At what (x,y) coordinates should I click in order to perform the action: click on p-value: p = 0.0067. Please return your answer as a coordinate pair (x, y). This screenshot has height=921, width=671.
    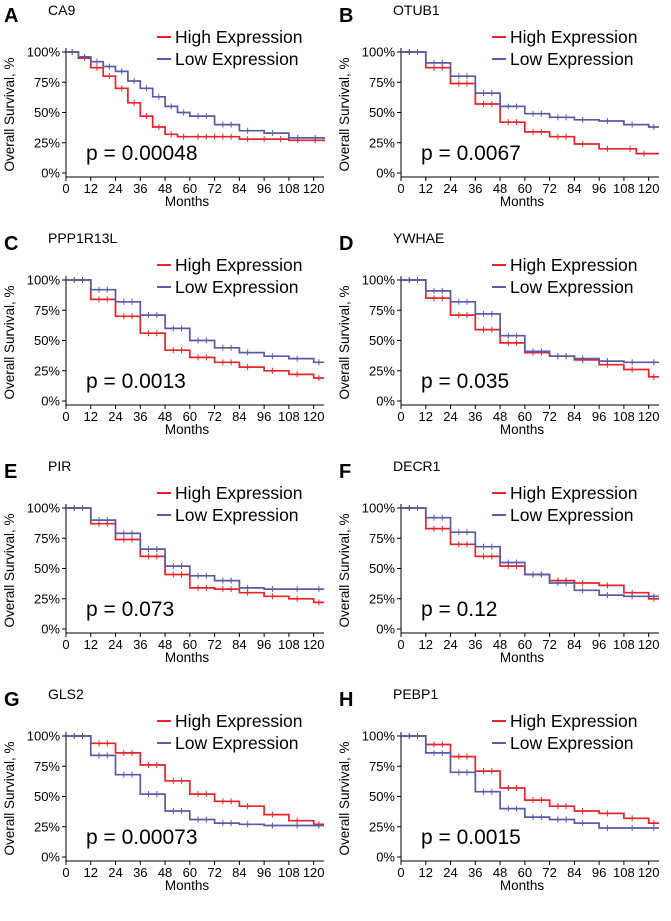
    Looking at the image, I should click on (471, 153).